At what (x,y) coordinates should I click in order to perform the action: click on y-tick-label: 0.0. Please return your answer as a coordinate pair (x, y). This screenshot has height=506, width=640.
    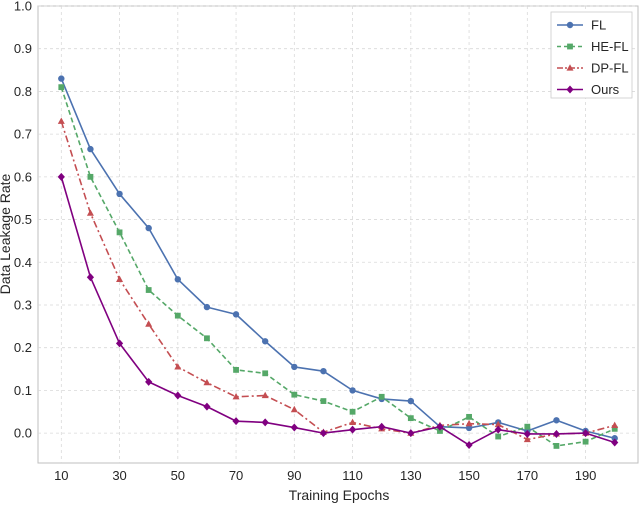
    Looking at the image, I should click on (23, 433).